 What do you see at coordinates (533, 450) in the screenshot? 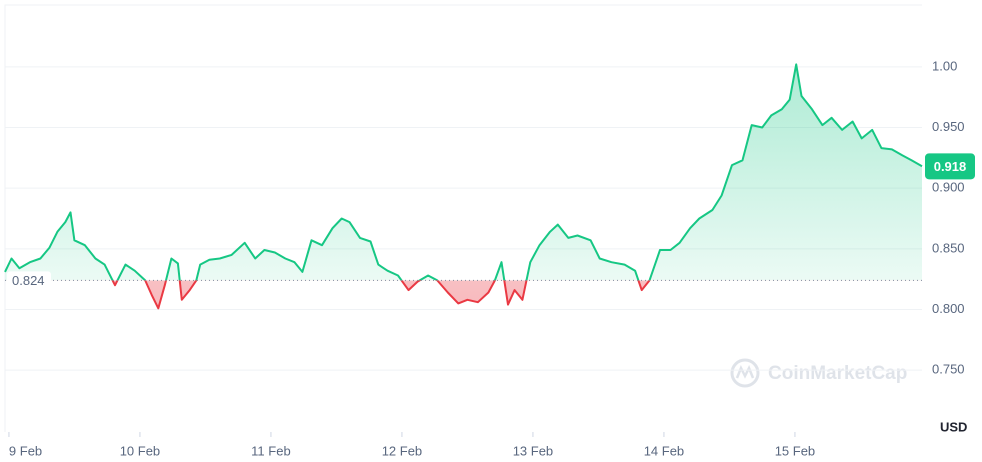
I see `x-tick-label: 13 Feb` at bounding box center [533, 450].